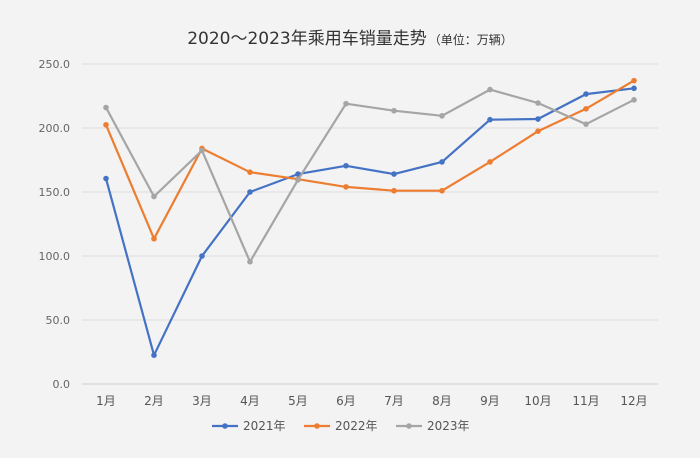  What do you see at coordinates (371, 401) in the screenshot?
I see `x-axis-ticks: 1月 2月 3月 4月 5月 6月 7月 8月 9月 10月 11月 12月` at bounding box center [371, 401].